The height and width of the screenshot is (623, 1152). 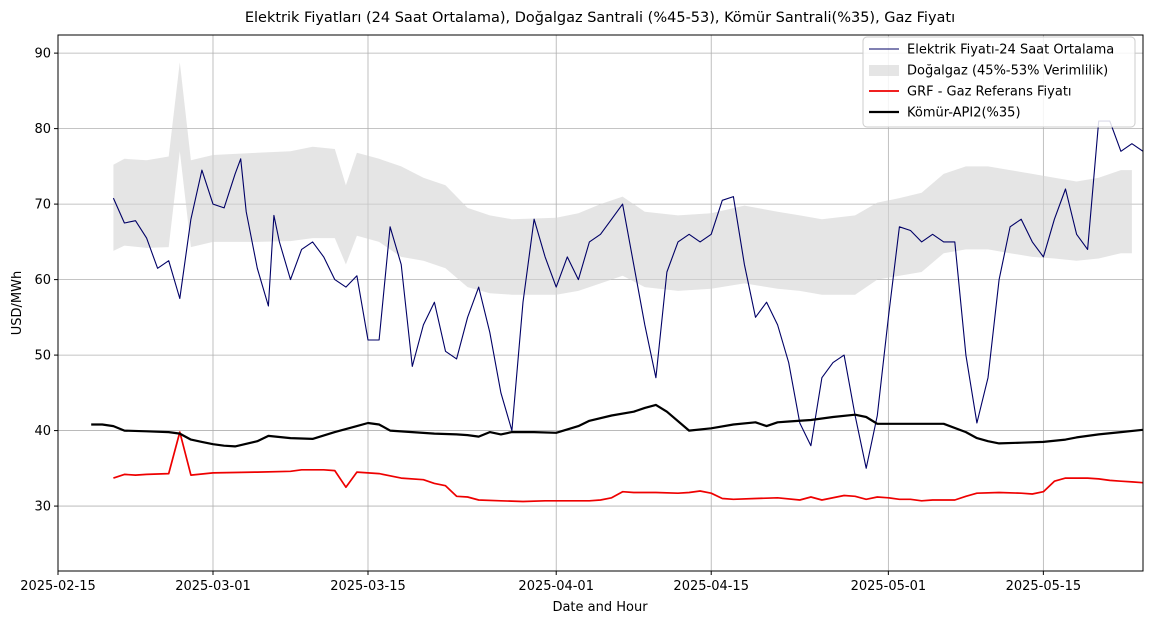 What do you see at coordinates (17, 303) in the screenshot?
I see `y-axis-label: USD/MWh` at bounding box center [17, 303].